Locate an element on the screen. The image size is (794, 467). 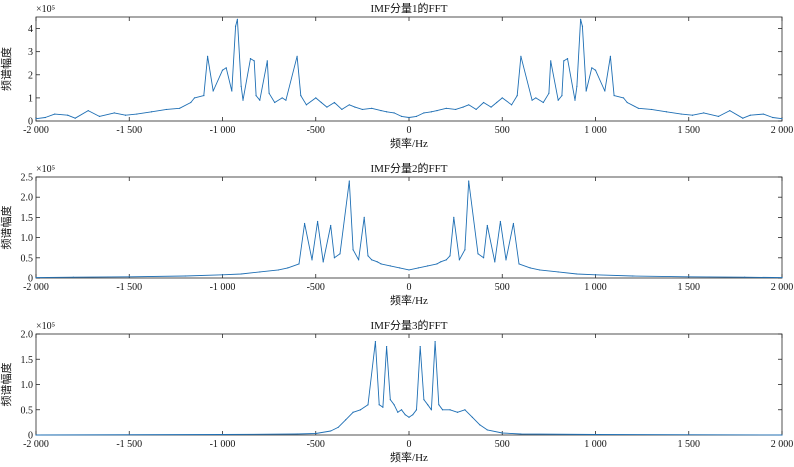
y-tick-label: 1.0 is located at coordinates (27, 385).